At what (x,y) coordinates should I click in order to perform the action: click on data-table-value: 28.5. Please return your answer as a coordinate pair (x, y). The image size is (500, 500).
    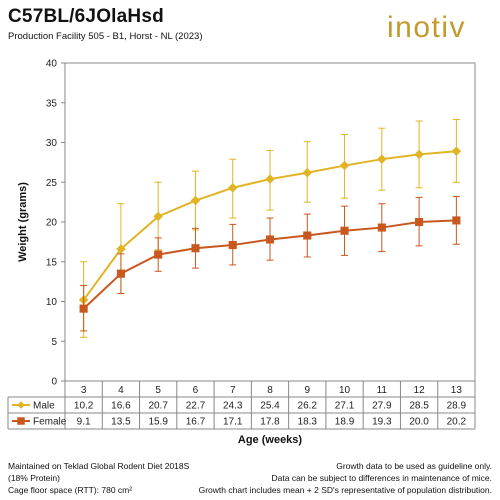
    Looking at the image, I should click on (419, 406).